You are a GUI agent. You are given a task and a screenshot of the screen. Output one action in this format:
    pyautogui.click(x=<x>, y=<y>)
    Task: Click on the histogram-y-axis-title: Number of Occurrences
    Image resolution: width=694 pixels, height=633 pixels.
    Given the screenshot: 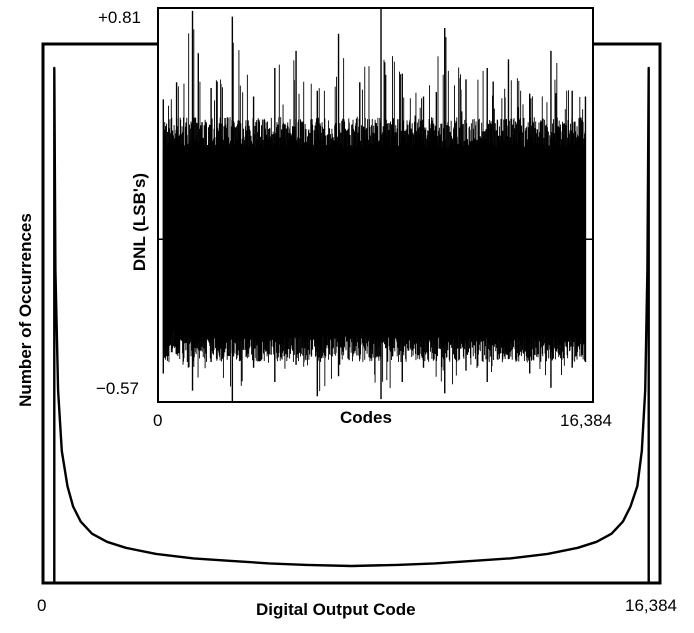 What is the action you would take?
    pyautogui.click(x=25, y=310)
    